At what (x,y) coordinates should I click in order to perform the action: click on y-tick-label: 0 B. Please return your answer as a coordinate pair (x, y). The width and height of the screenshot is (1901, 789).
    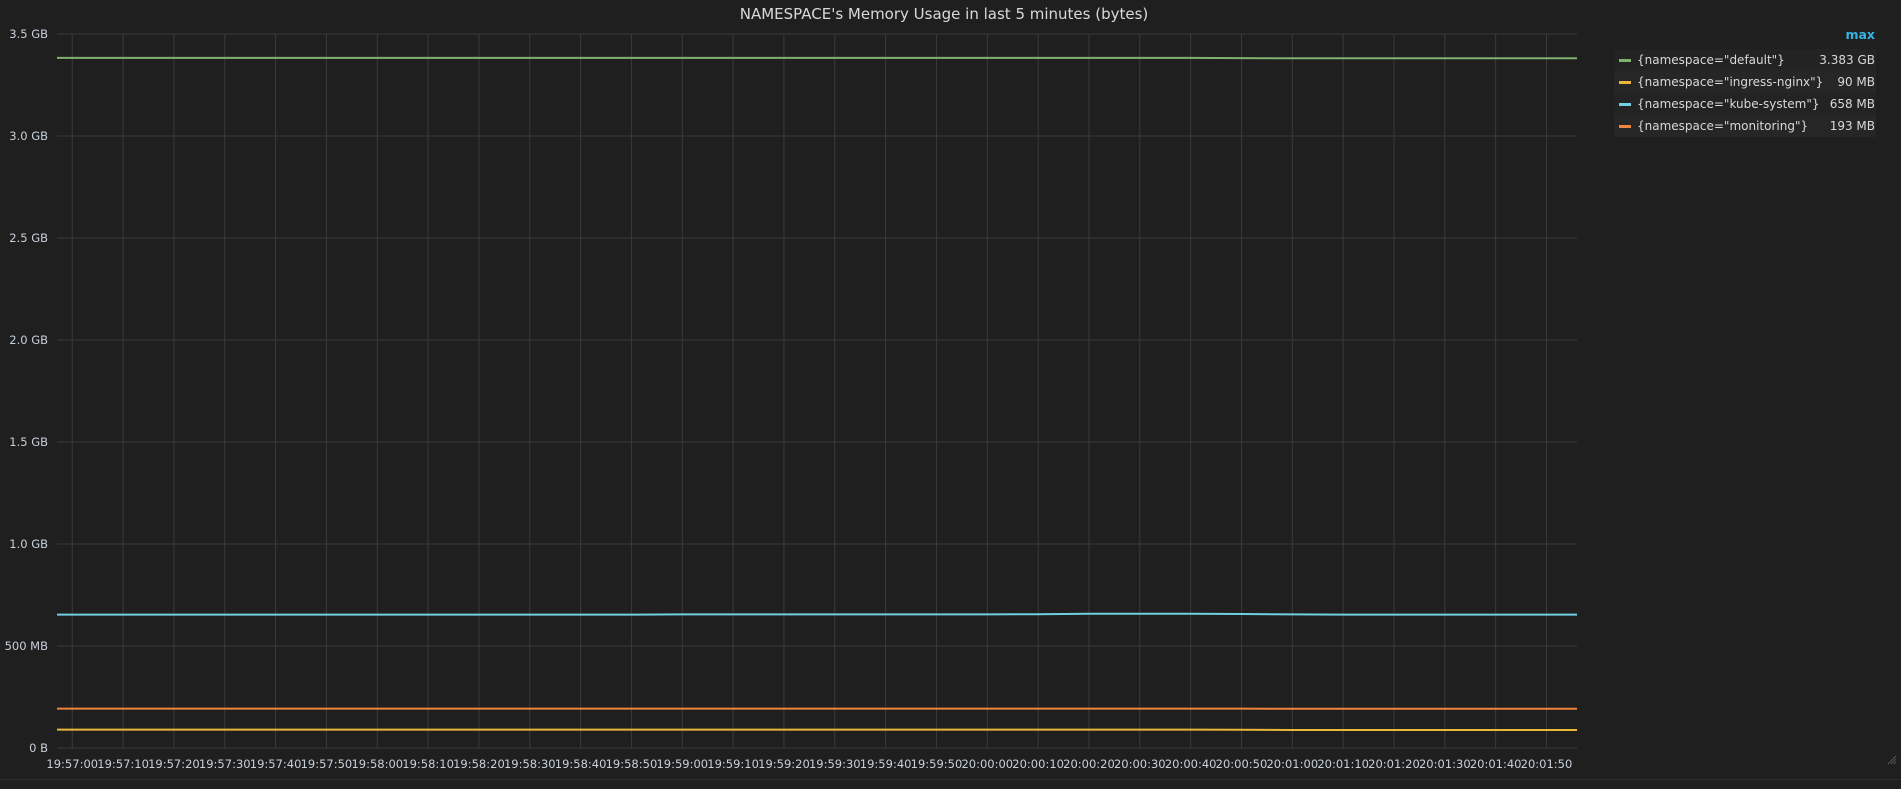
    Looking at the image, I should click on (38, 748).